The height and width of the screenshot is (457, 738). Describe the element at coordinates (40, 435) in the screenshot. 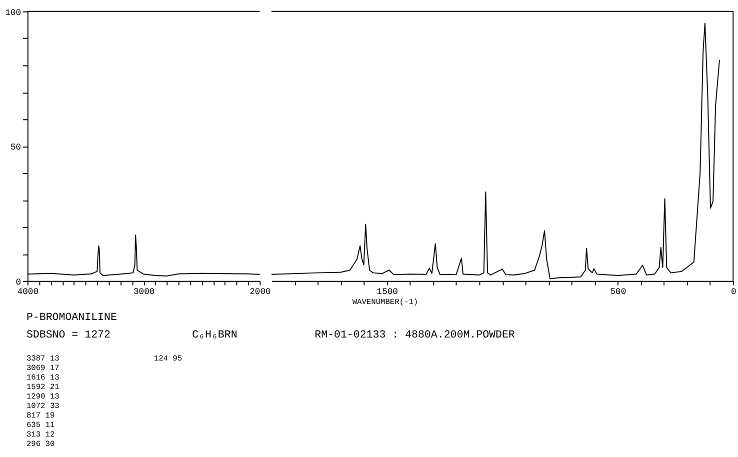

I see `text: 313 12` at that location.